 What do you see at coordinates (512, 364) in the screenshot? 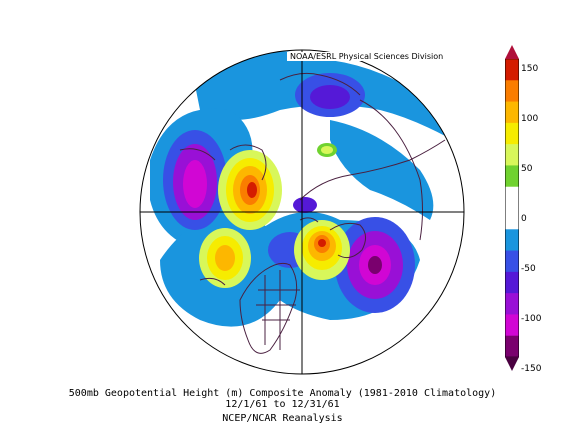
I see `colorbar-bottom-arrow` at bounding box center [512, 364].